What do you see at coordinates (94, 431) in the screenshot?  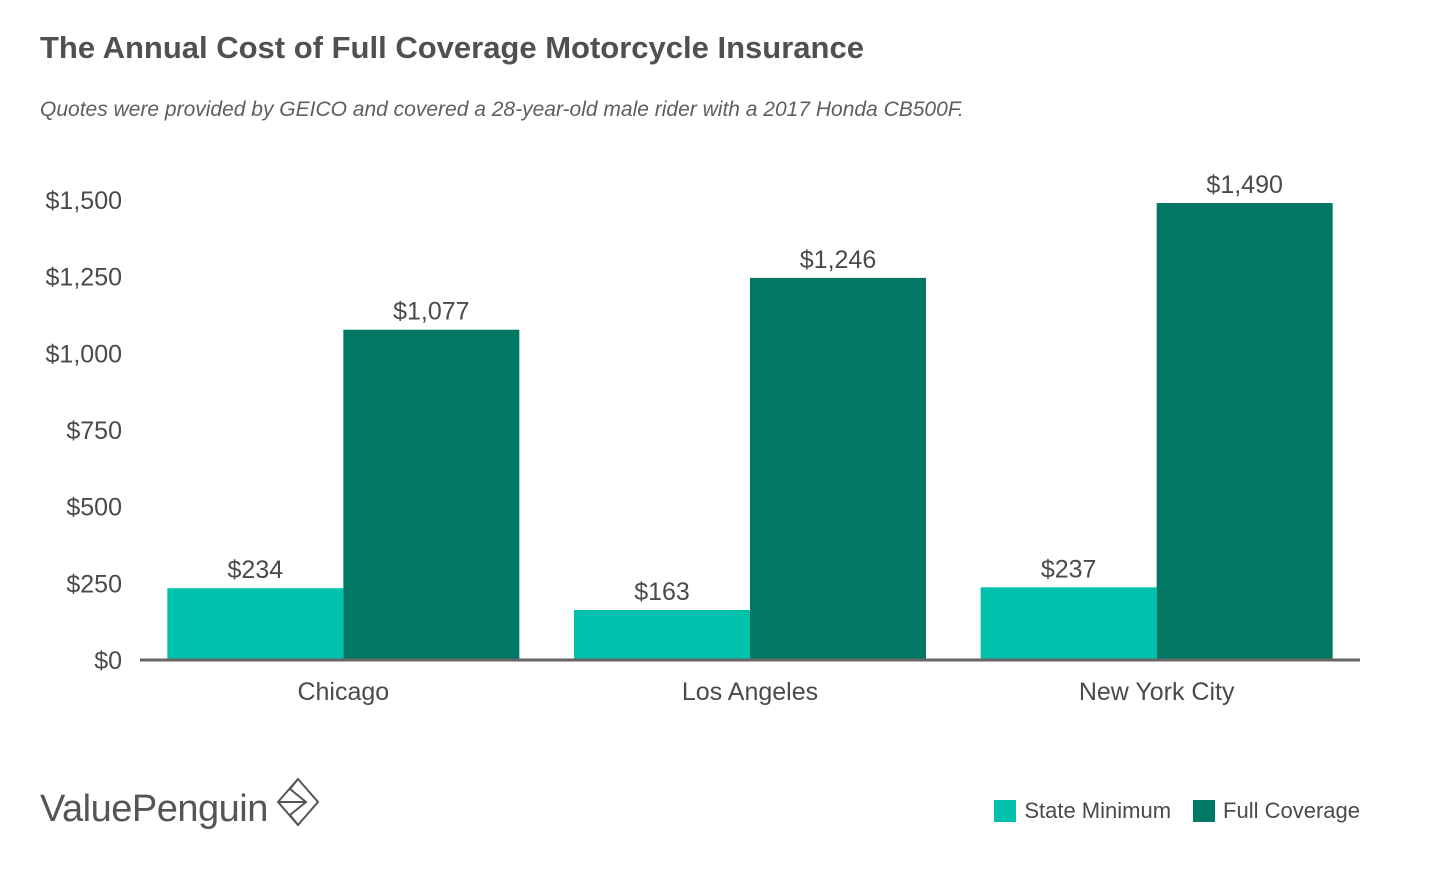 I see `y-tick-label: $750` at bounding box center [94, 431].